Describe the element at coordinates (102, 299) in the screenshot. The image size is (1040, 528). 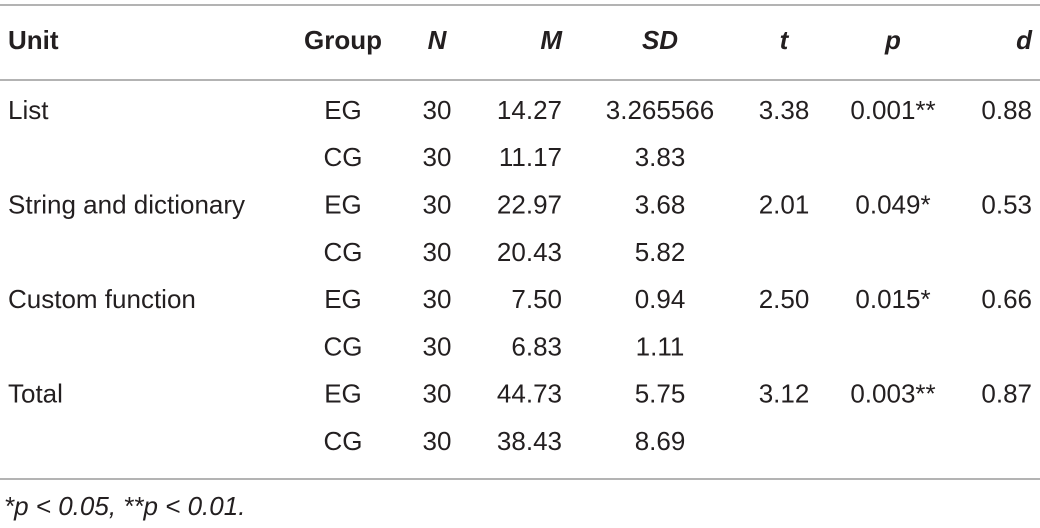
I see `table-cell: Custom function` at that location.